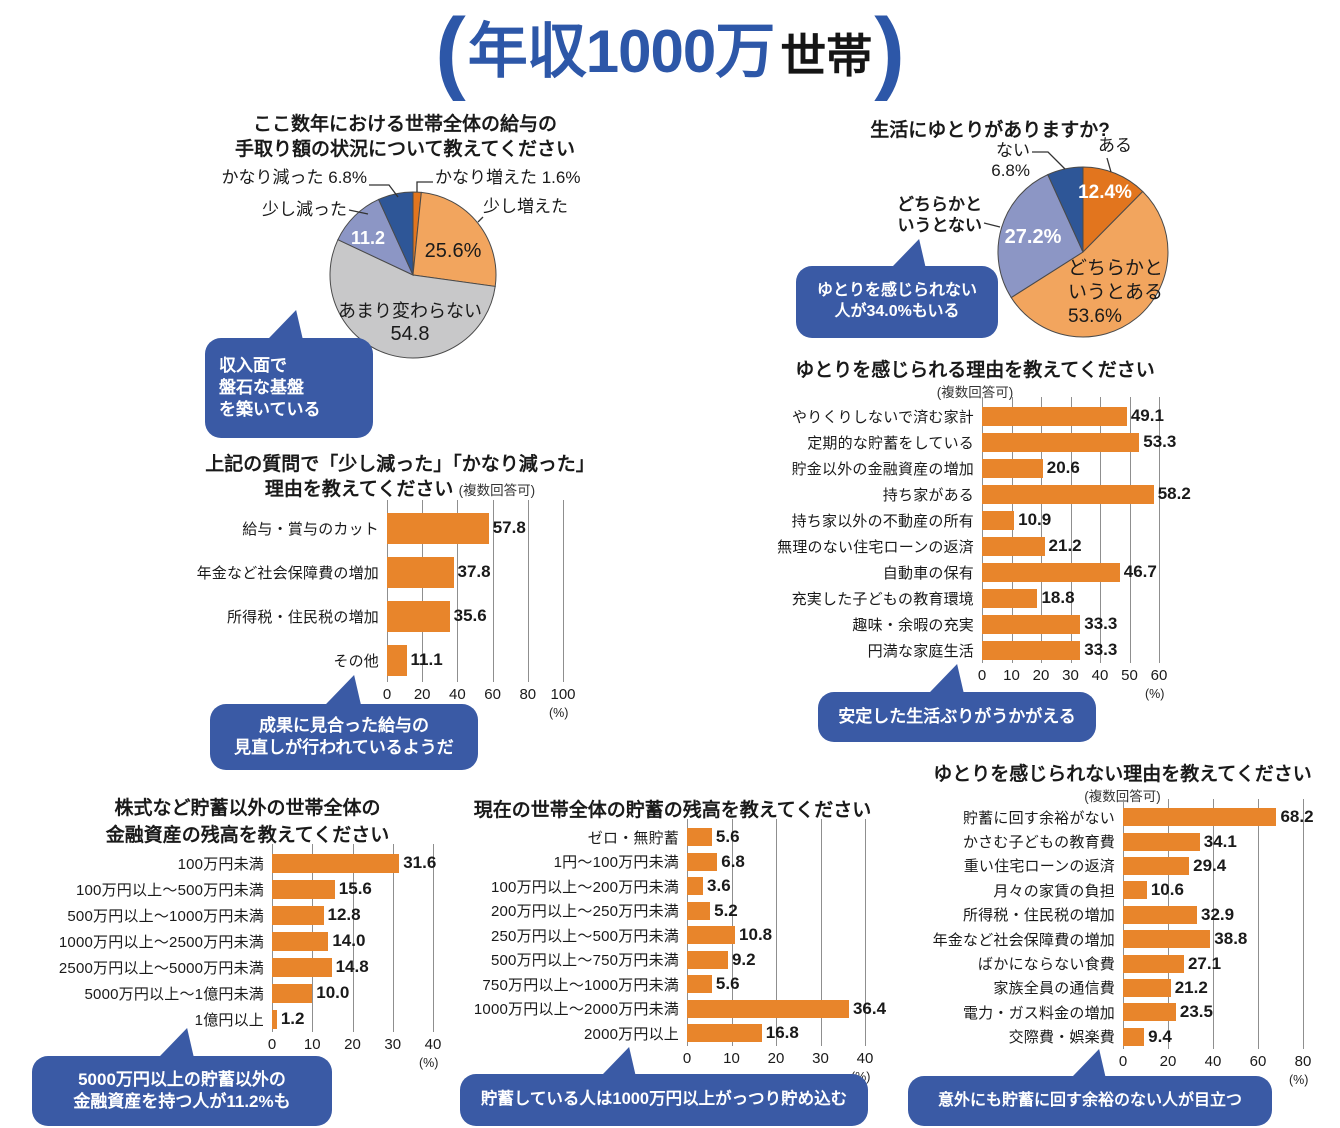  I want to click on bar-row: 無理のない住宅ローンの返済 21.2, so click(975, 546).